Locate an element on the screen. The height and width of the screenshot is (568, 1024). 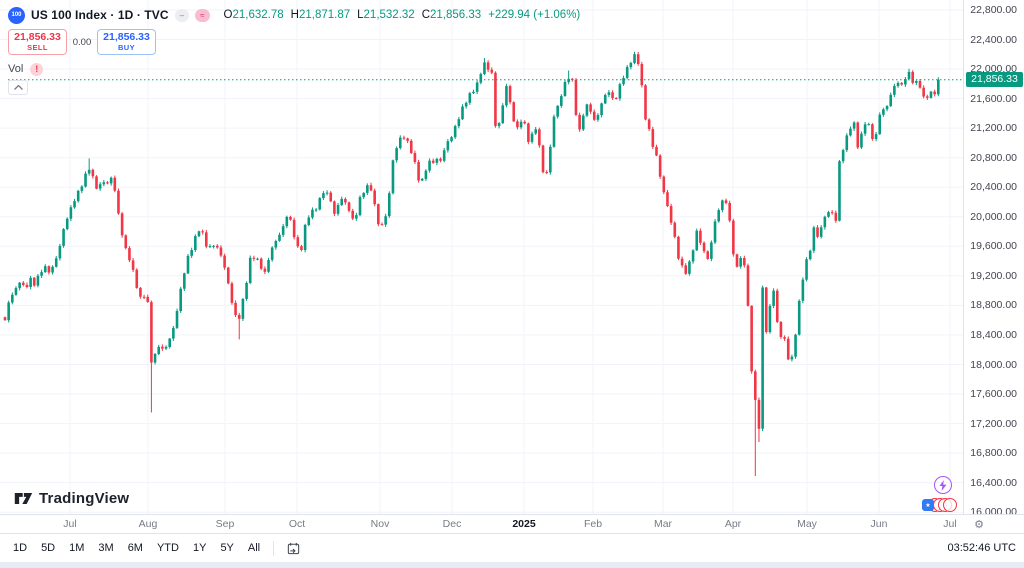
time-axis-label: Oct is located at coordinates (297, 524).